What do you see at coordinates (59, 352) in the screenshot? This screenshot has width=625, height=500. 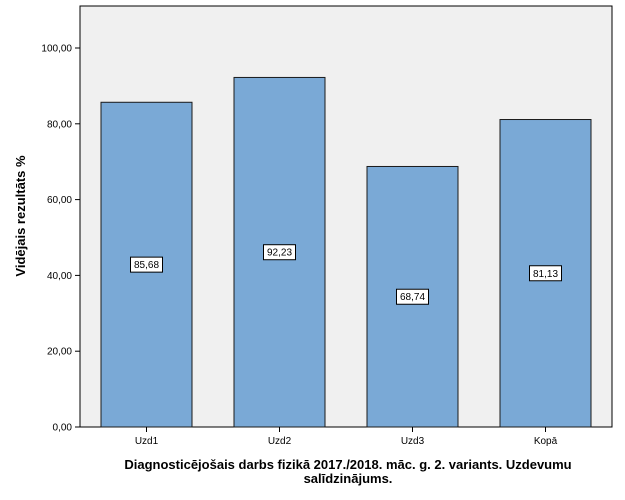 I see `y-tick-label: 20,00` at bounding box center [59, 352].